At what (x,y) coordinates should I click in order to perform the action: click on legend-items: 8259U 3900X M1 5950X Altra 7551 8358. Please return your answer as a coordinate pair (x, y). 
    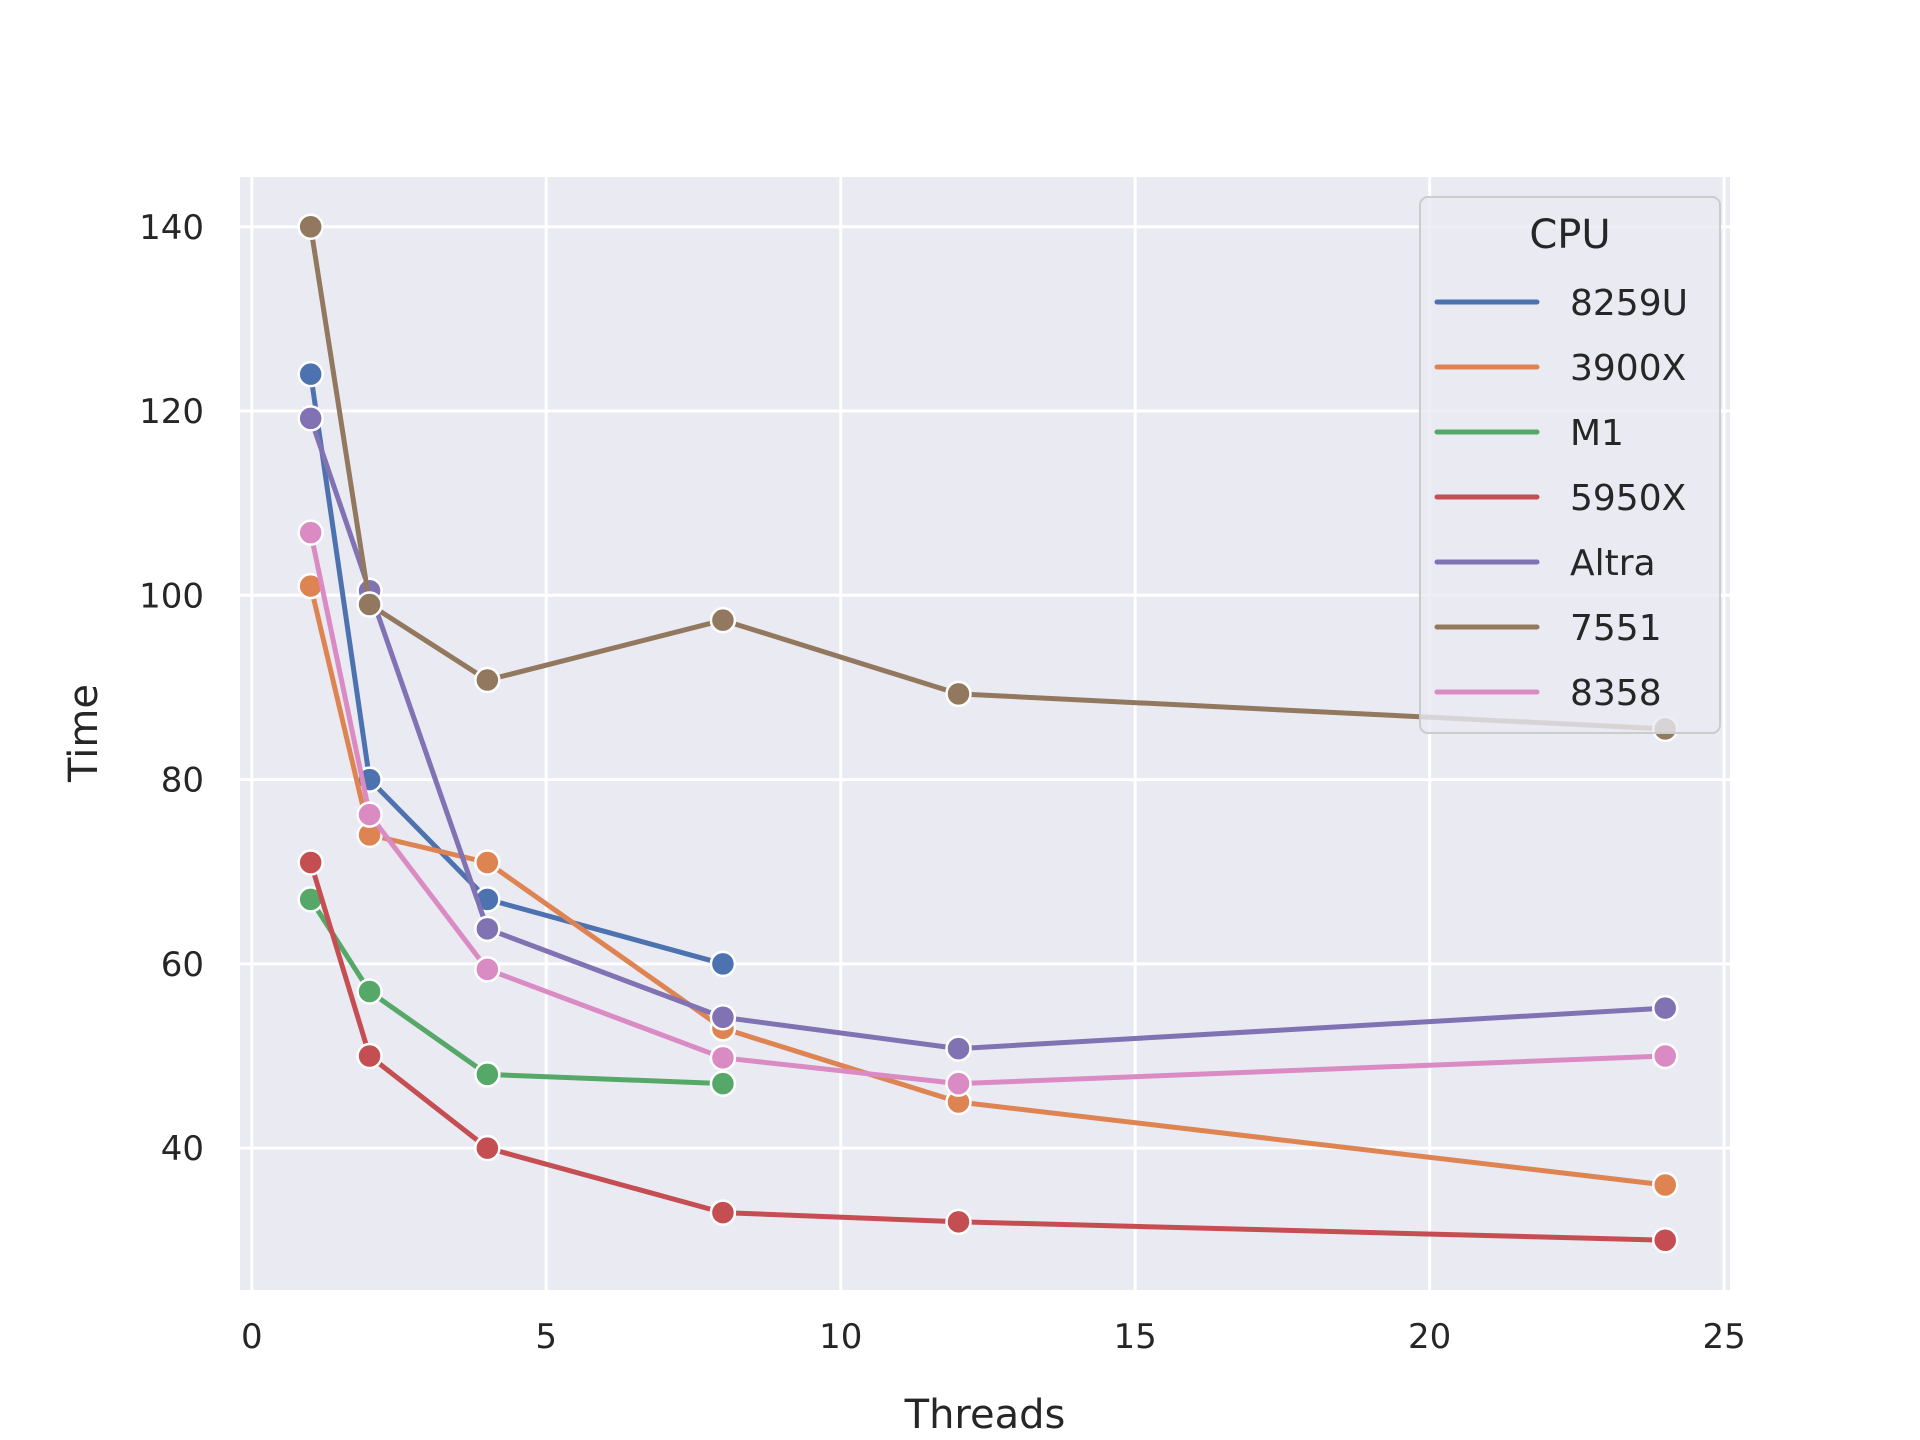
    Looking at the image, I should click on (1561, 498).